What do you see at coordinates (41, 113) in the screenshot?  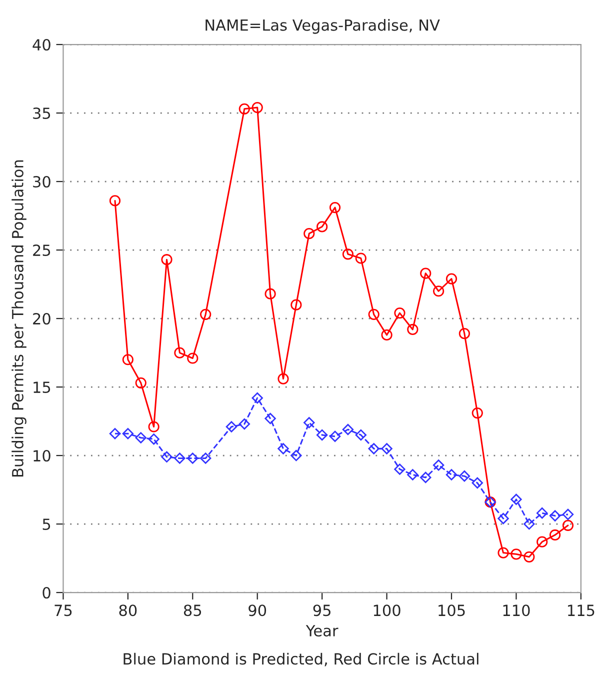 I see `y-tick-label: 35` at bounding box center [41, 113].